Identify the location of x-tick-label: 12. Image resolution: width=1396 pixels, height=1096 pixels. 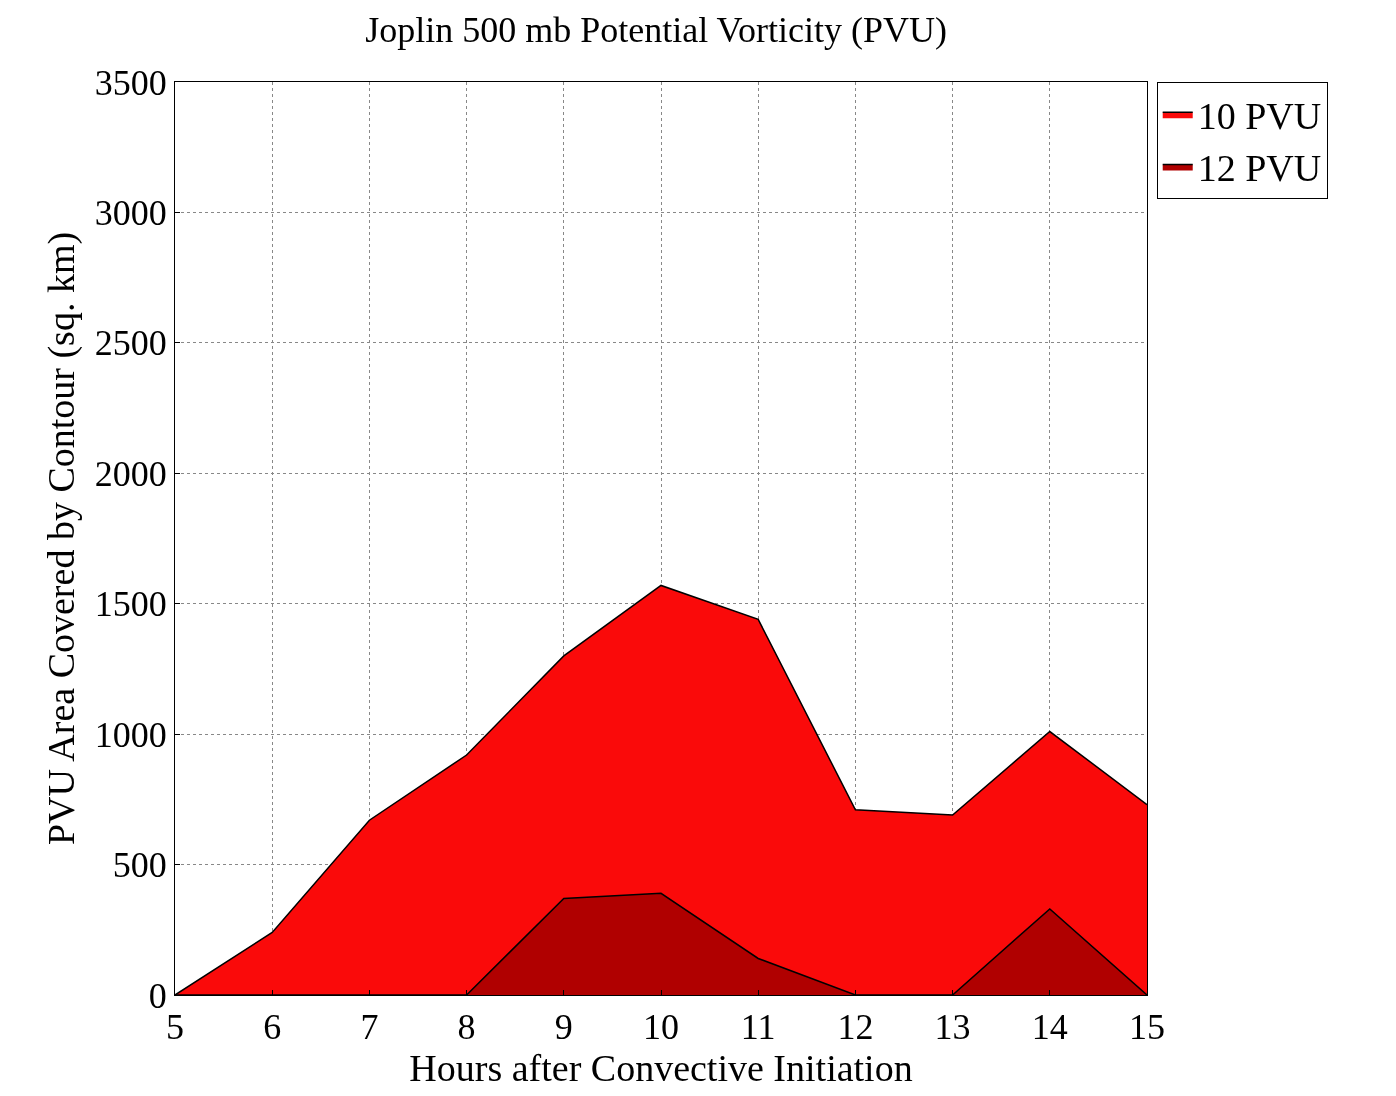
(855, 1027).